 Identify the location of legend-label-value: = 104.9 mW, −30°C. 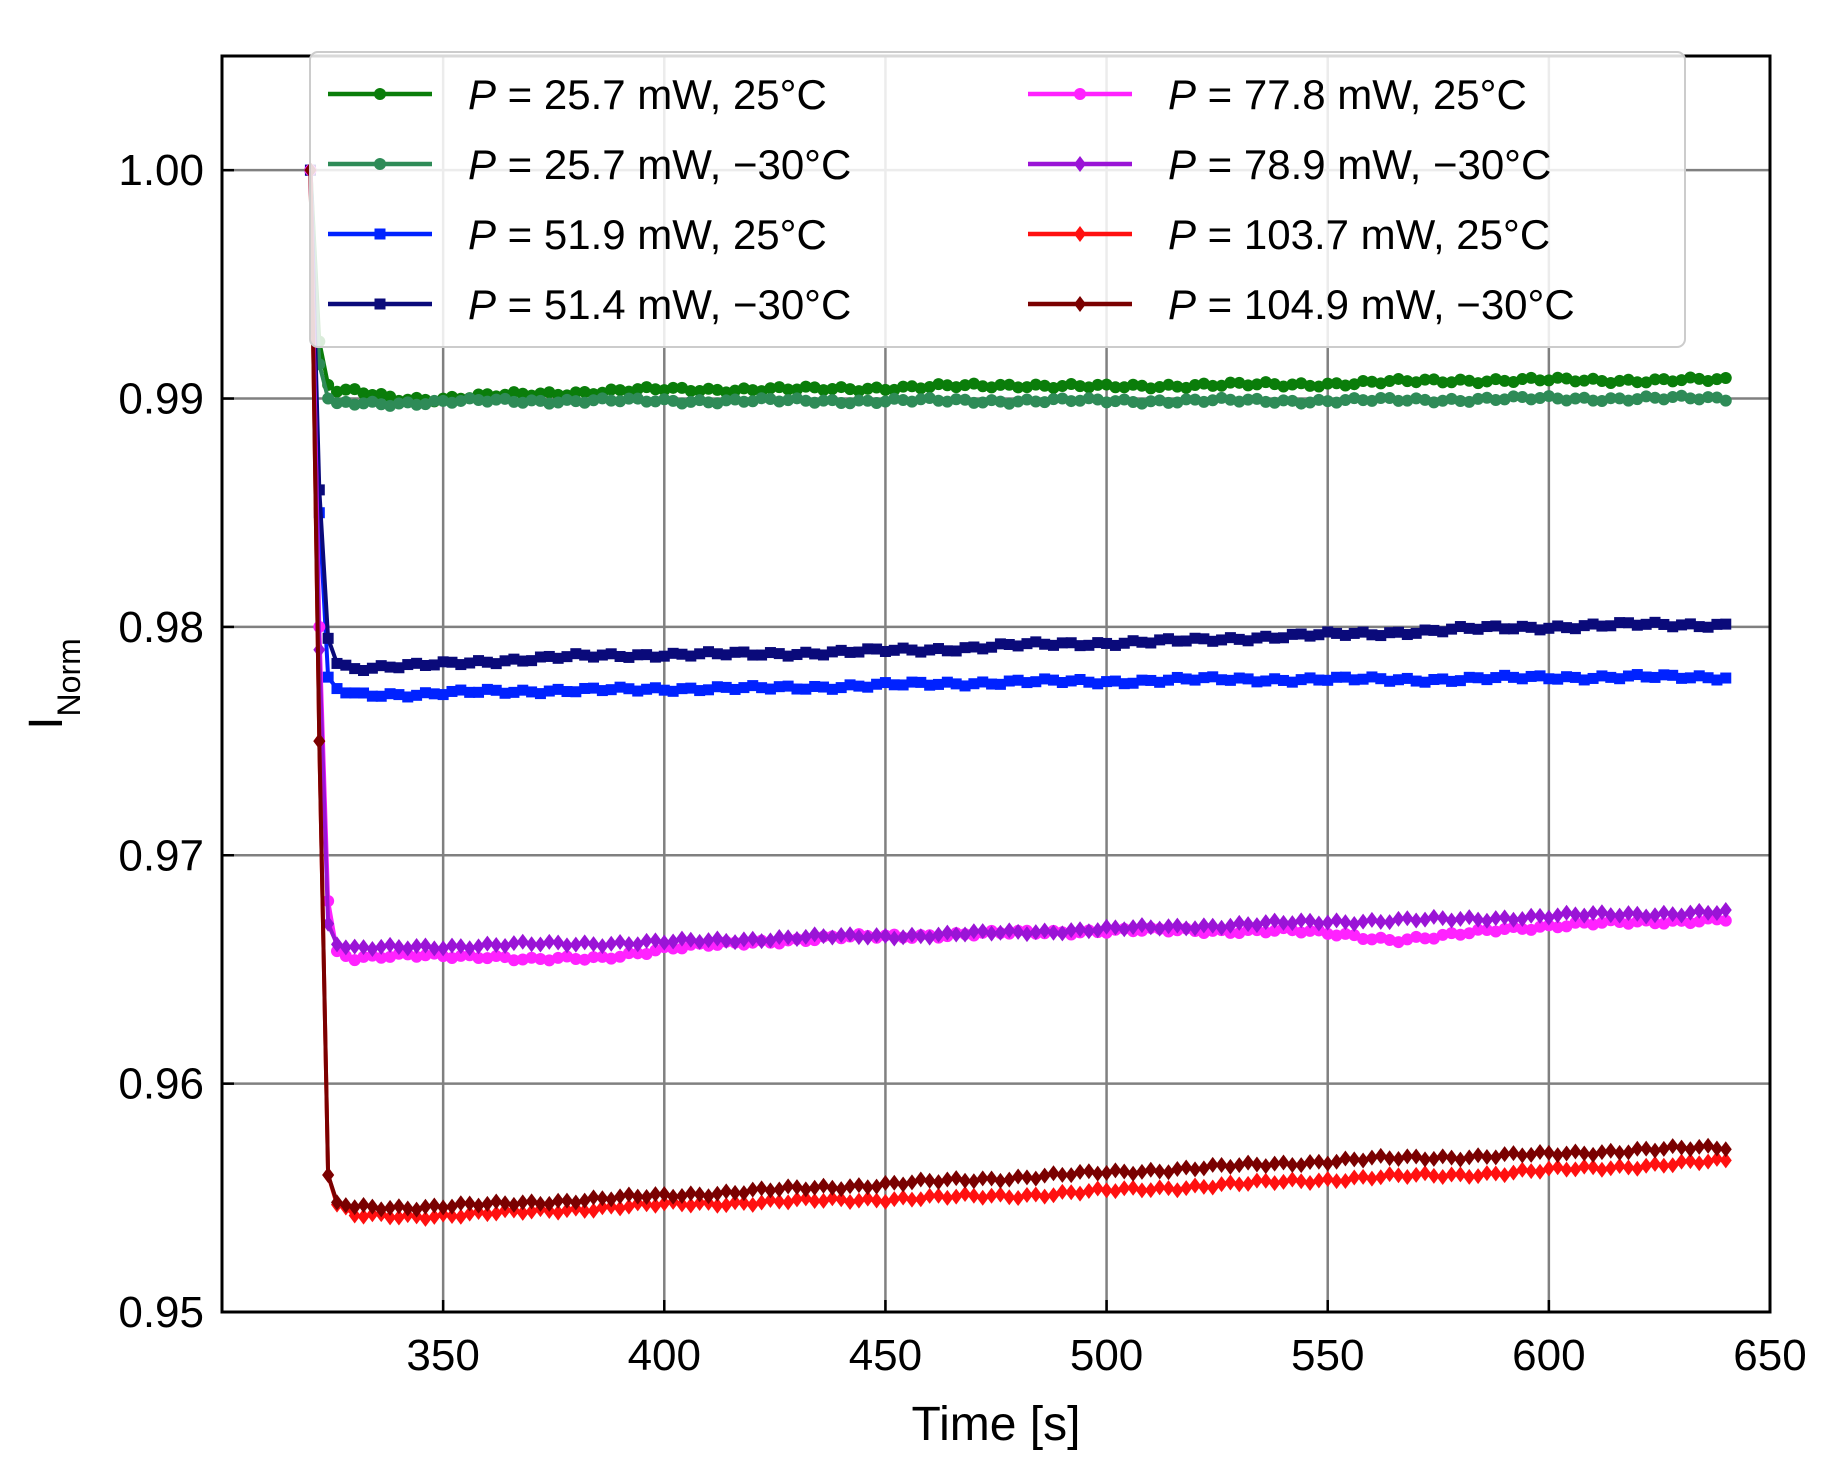
(1385, 304).